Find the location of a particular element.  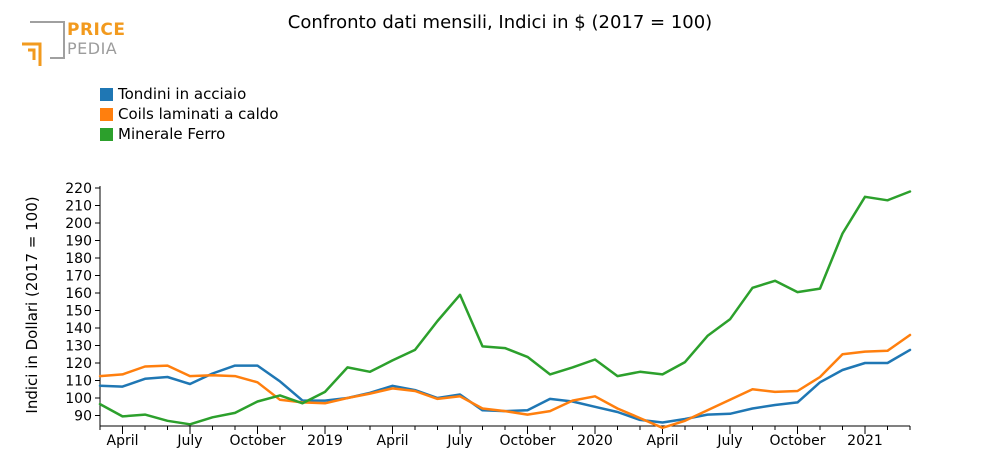

legend-label: Coils laminati a caldo is located at coordinates (198, 114).